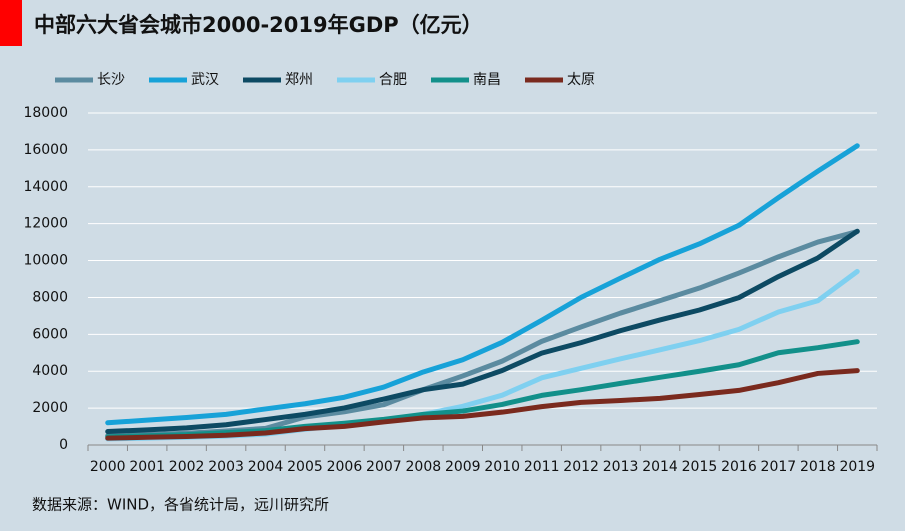 The height and width of the screenshot is (531, 905). I want to click on legend-label: 郑州, so click(299, 80).